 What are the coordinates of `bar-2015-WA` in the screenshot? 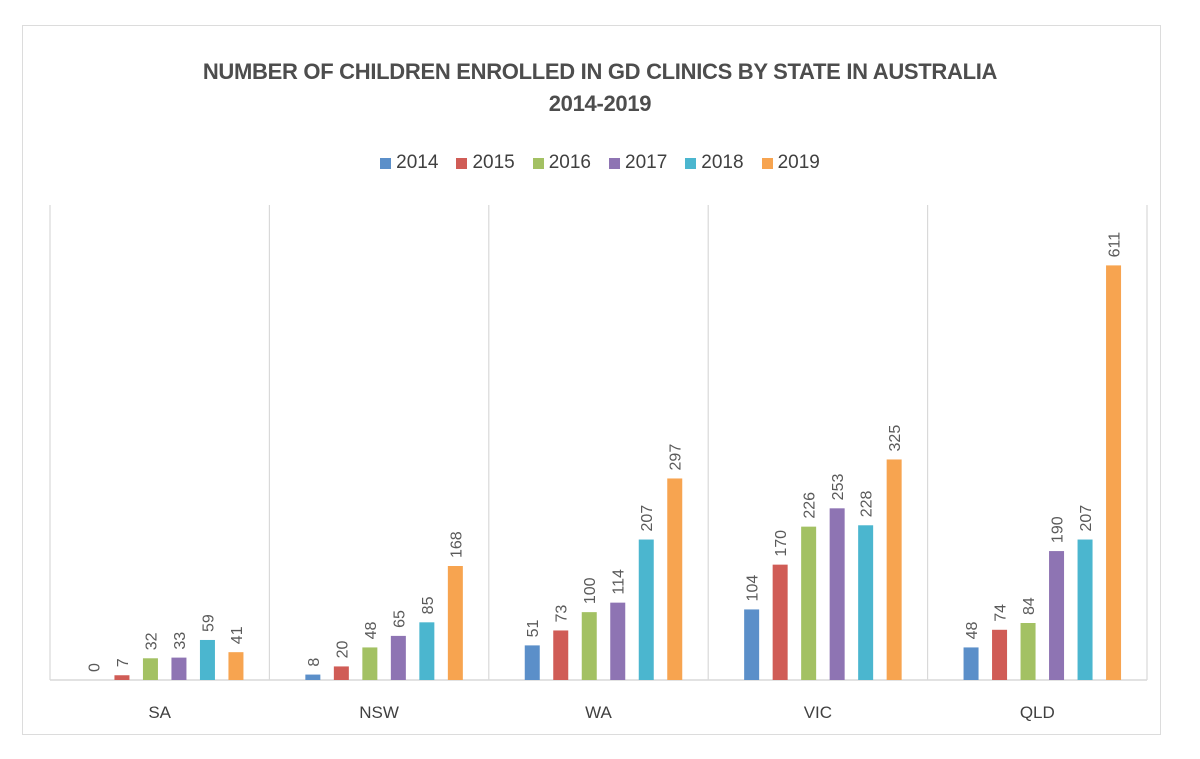 It's located at (561, 655).